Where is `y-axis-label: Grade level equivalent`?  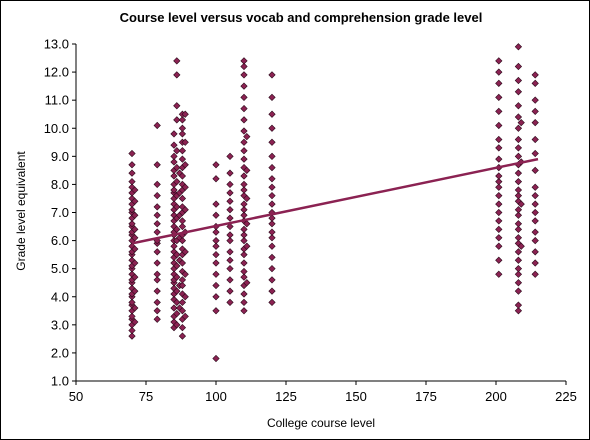
y-axis-label: Grade level equivalent is located at coordinates (21, 211).